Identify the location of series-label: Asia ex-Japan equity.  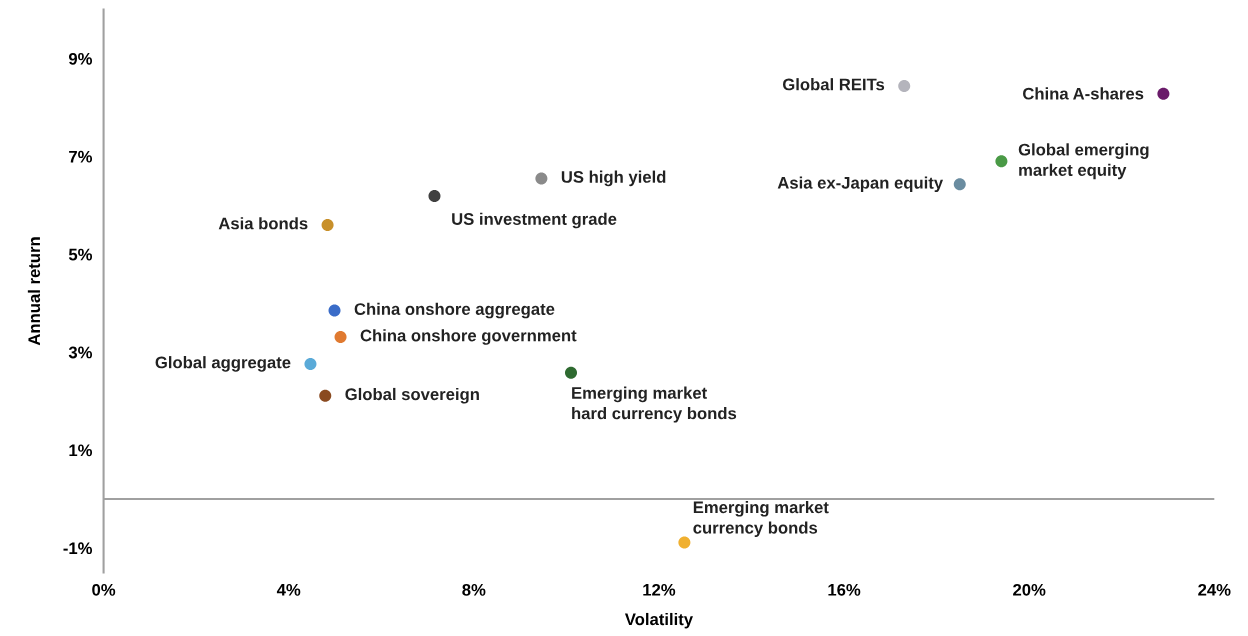
(860, 184).